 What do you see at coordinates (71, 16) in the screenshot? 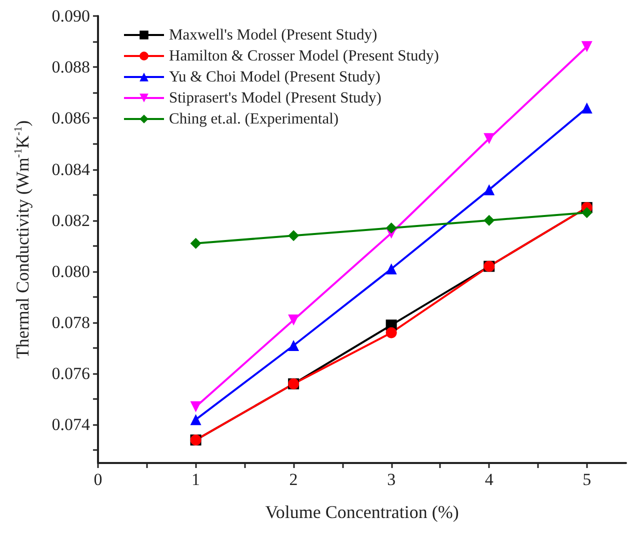
I see `y-tick-label: 0.090` at bounding box center [71, 16].